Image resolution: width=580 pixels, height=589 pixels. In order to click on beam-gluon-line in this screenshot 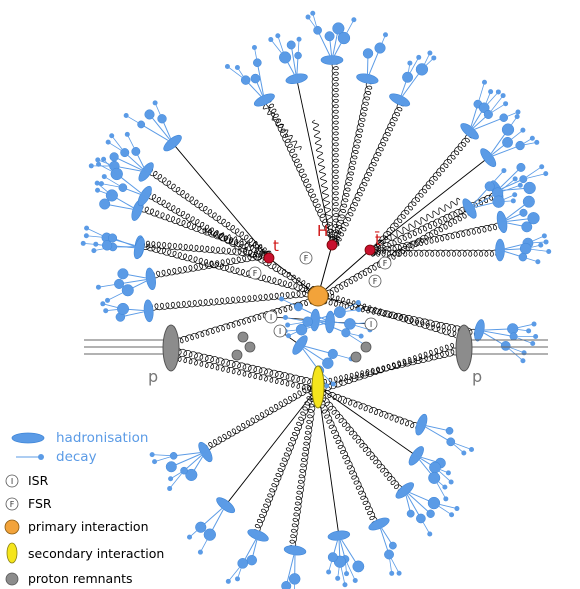, I will do `click(248, 373)`.